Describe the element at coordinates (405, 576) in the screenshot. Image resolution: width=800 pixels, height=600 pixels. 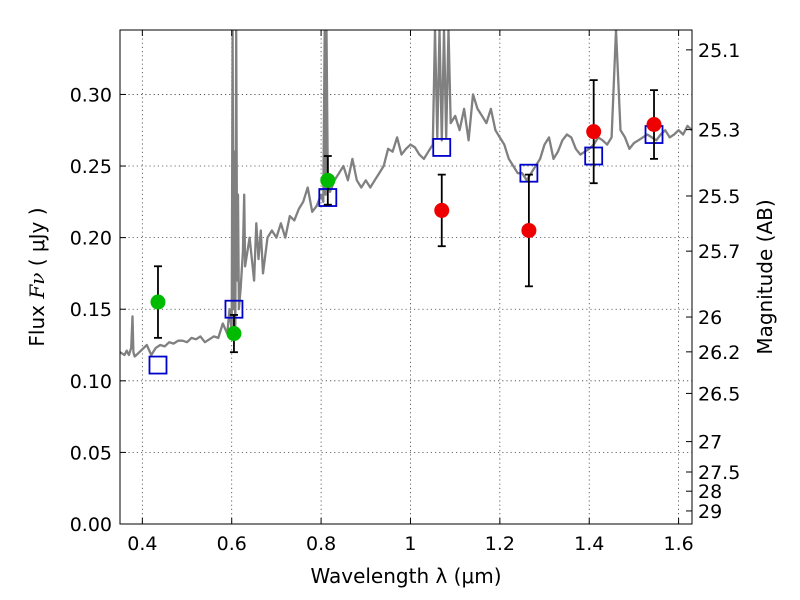
I see `x-axis-title: Wavelength λ (μm)` at that location.